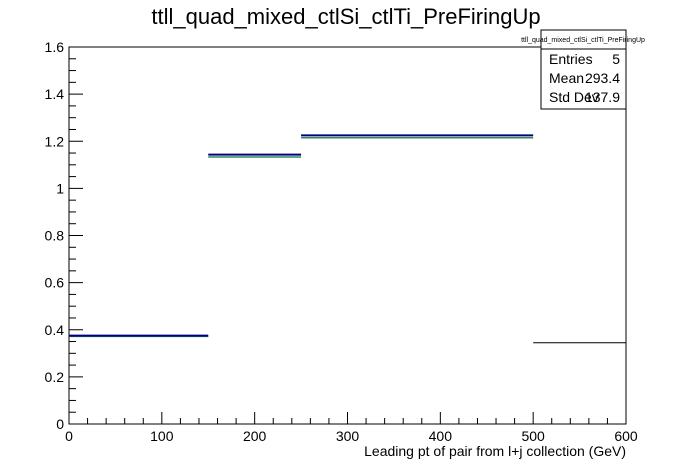 Image resolution: width=696 pixels, height=472 pixels. What do you see at coordinates (626, 436) in the screenshot?
I see `x-tick-label: 600` at bounding box center [626, 436].